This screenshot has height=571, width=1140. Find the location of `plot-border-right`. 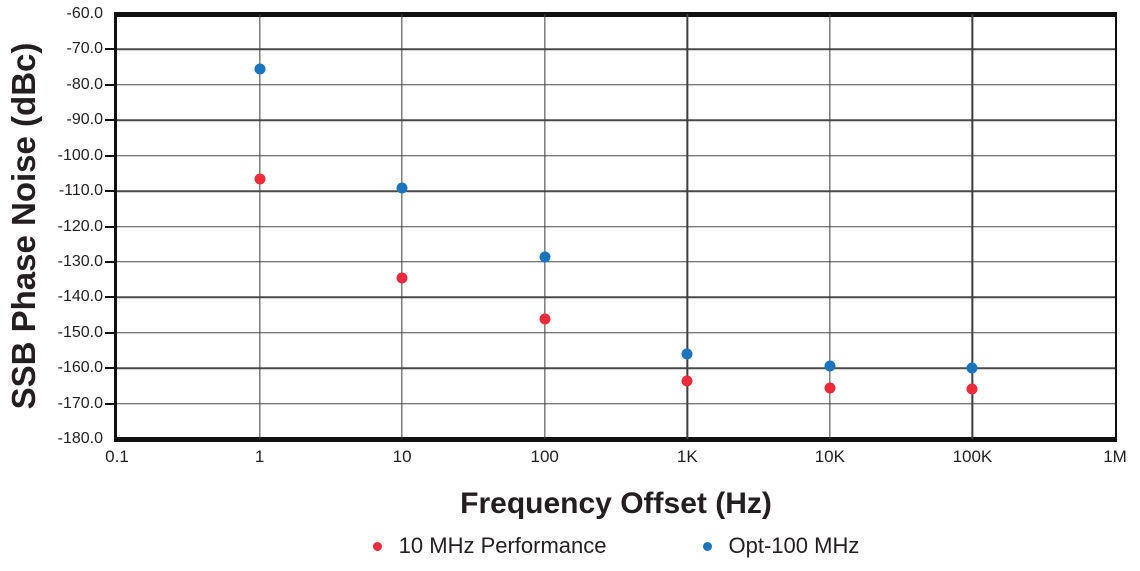

plot-border-right is located at coordinates (1116, 227).